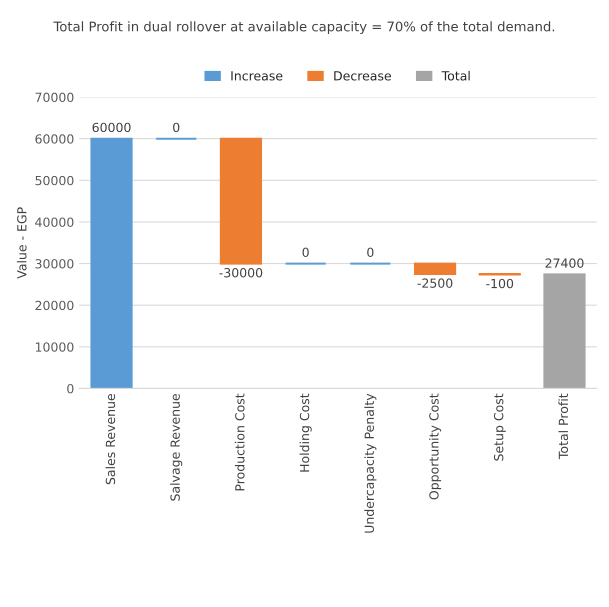 Image resolution: width=609 pixels, height=607 pixels. I want to click on legend-label: Total, so click(456, 75).